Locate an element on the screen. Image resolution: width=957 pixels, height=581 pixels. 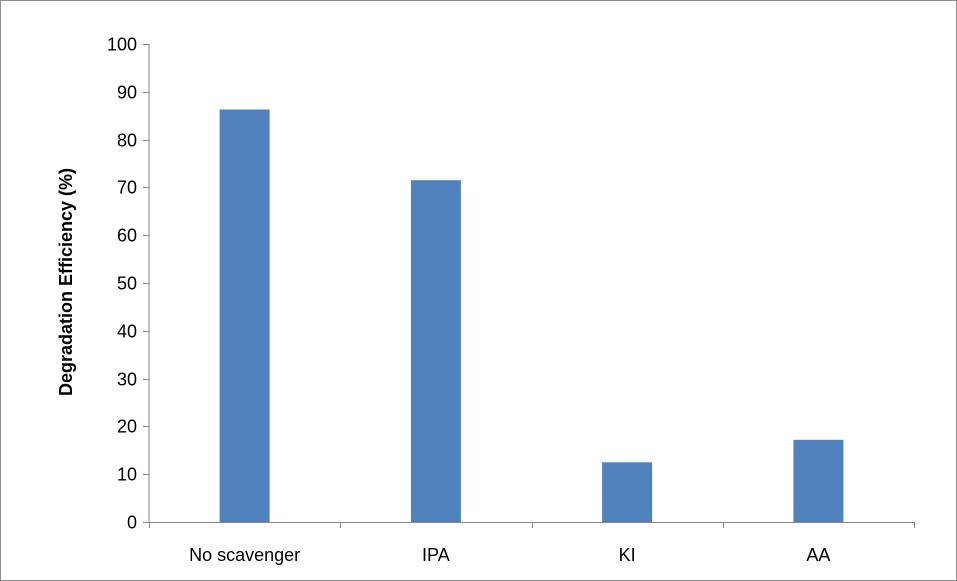
bar-no-scavenger is located at coordinates (244, 315).